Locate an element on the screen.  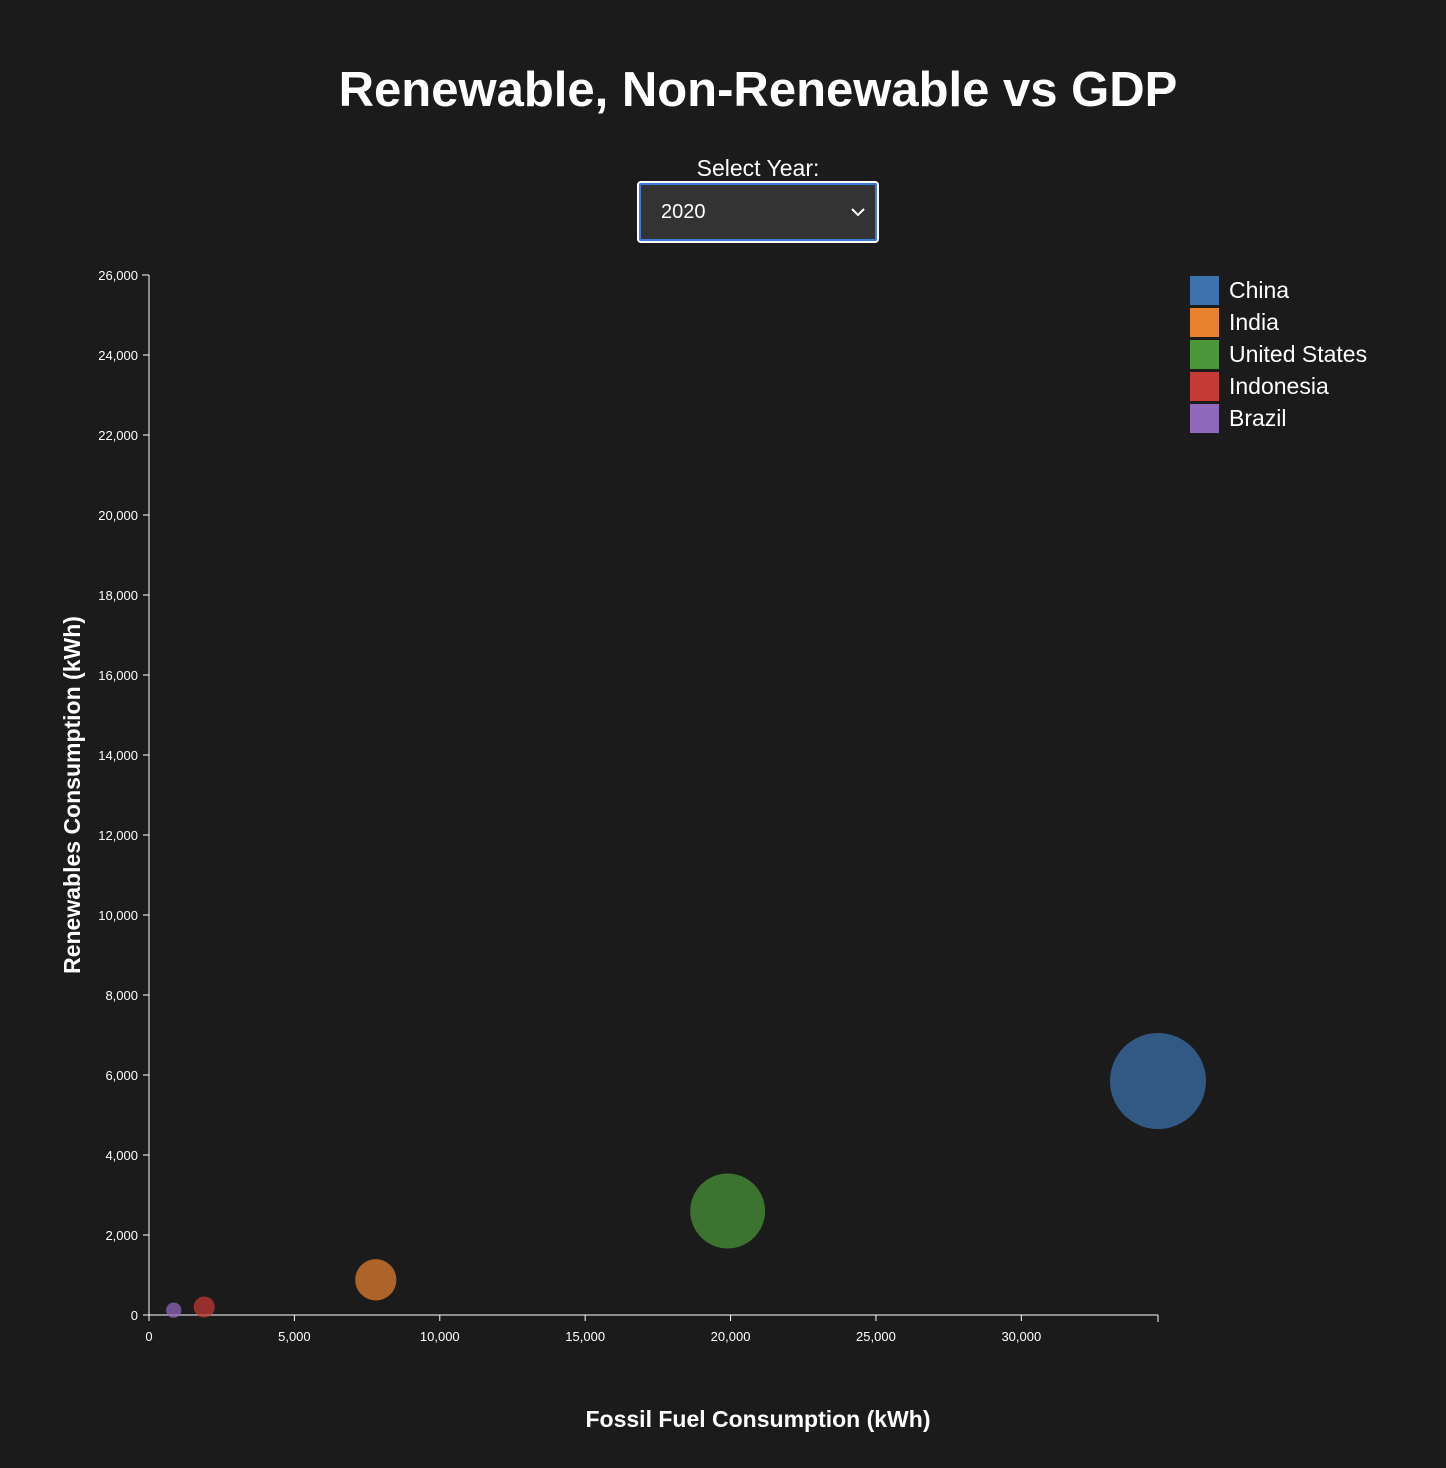
y-tick-label: 2,000 is located at coordinates (121, 1235).